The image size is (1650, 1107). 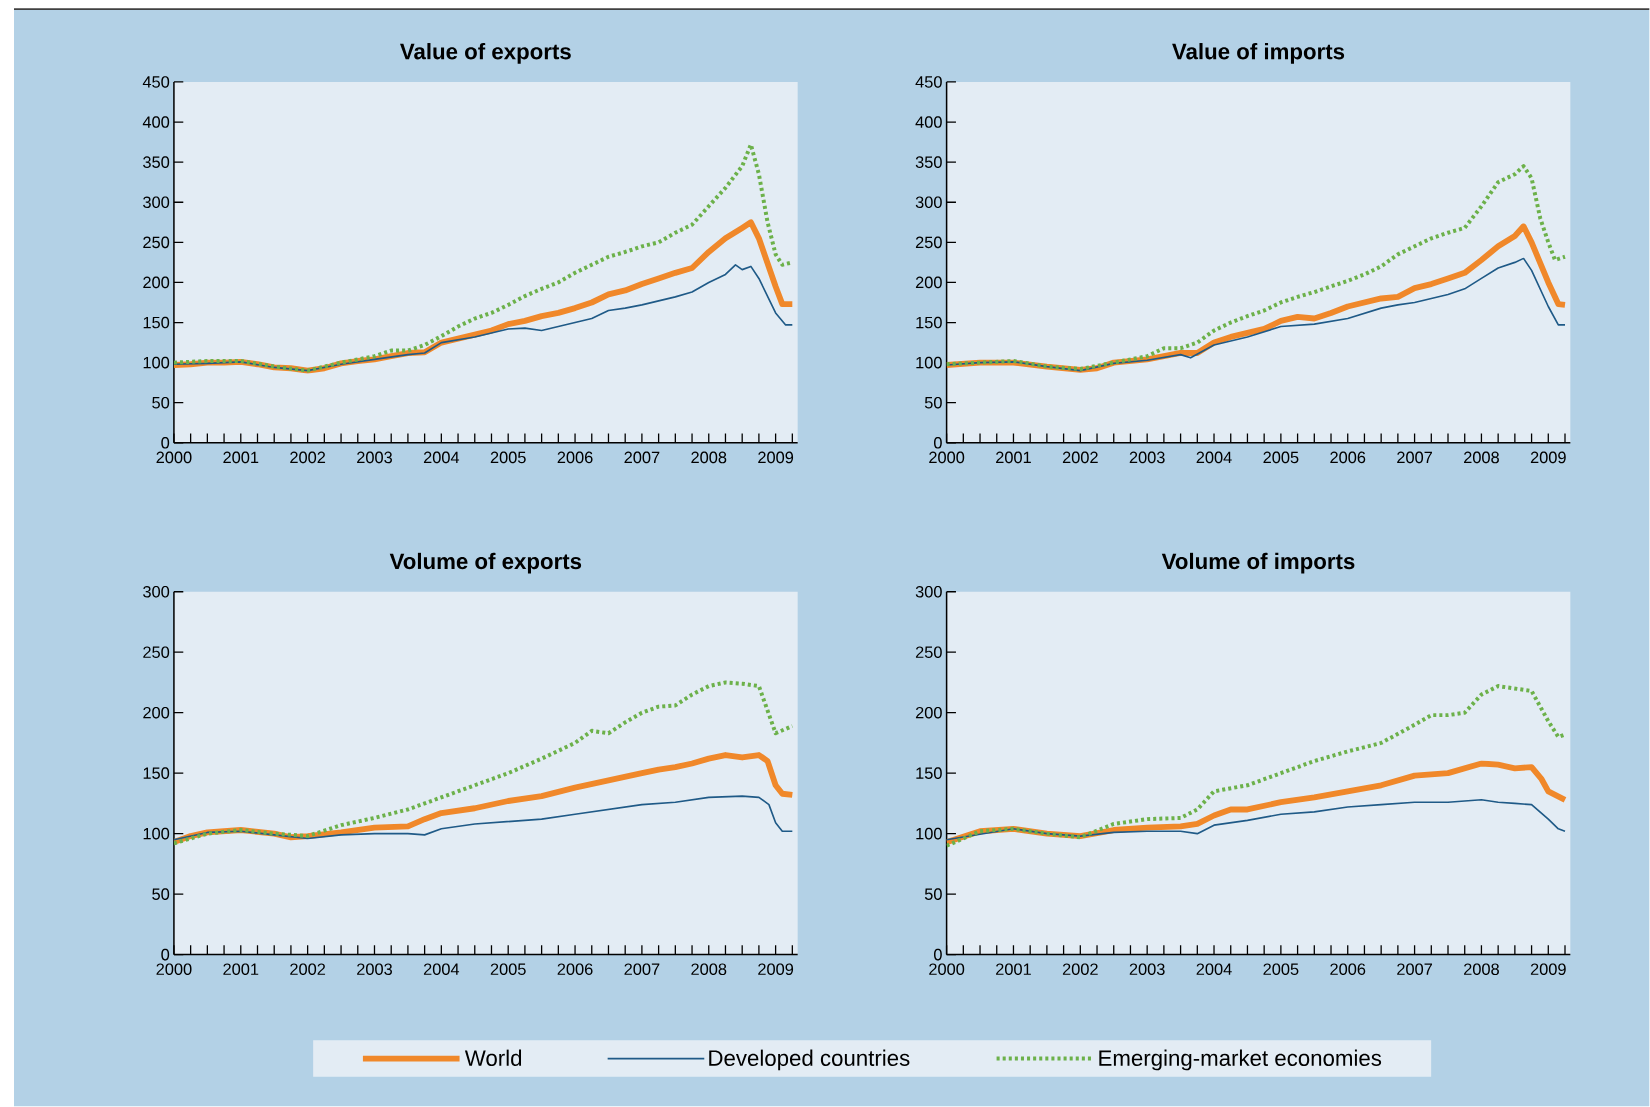 What do you see at coordinates (1258, 53) in the screenshot?
I see `chart-title: Value of imports` at bounding box center [1258, 53].